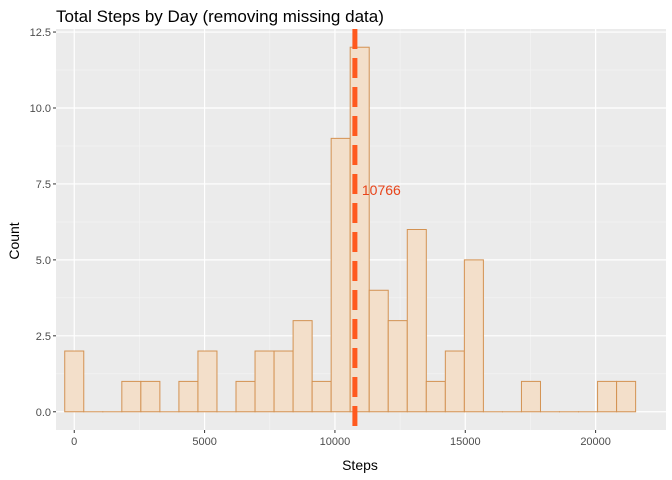 This screenshot has height=480, width=672. What do you see at coordinates (40, 109) in the screenshot?
I see `y-tick-label: 10.0` at bounding box center [40, 109].